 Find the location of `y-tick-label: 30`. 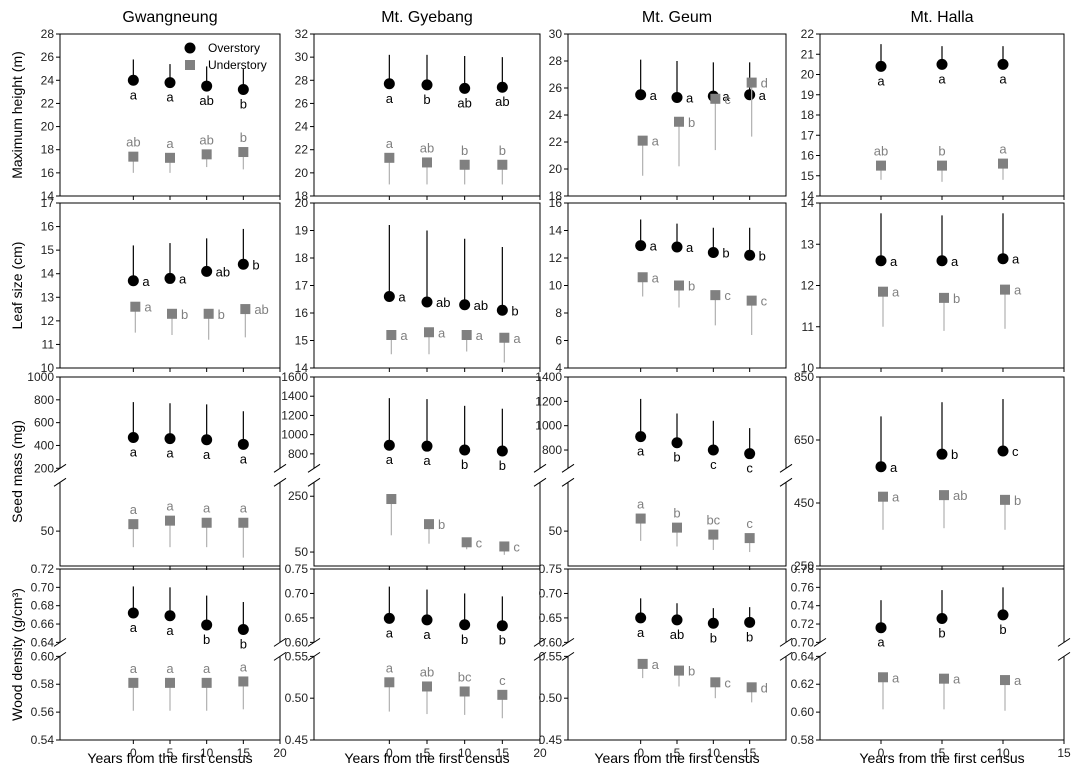

y-tick-label: 30 is located at coordinates (302, 57).